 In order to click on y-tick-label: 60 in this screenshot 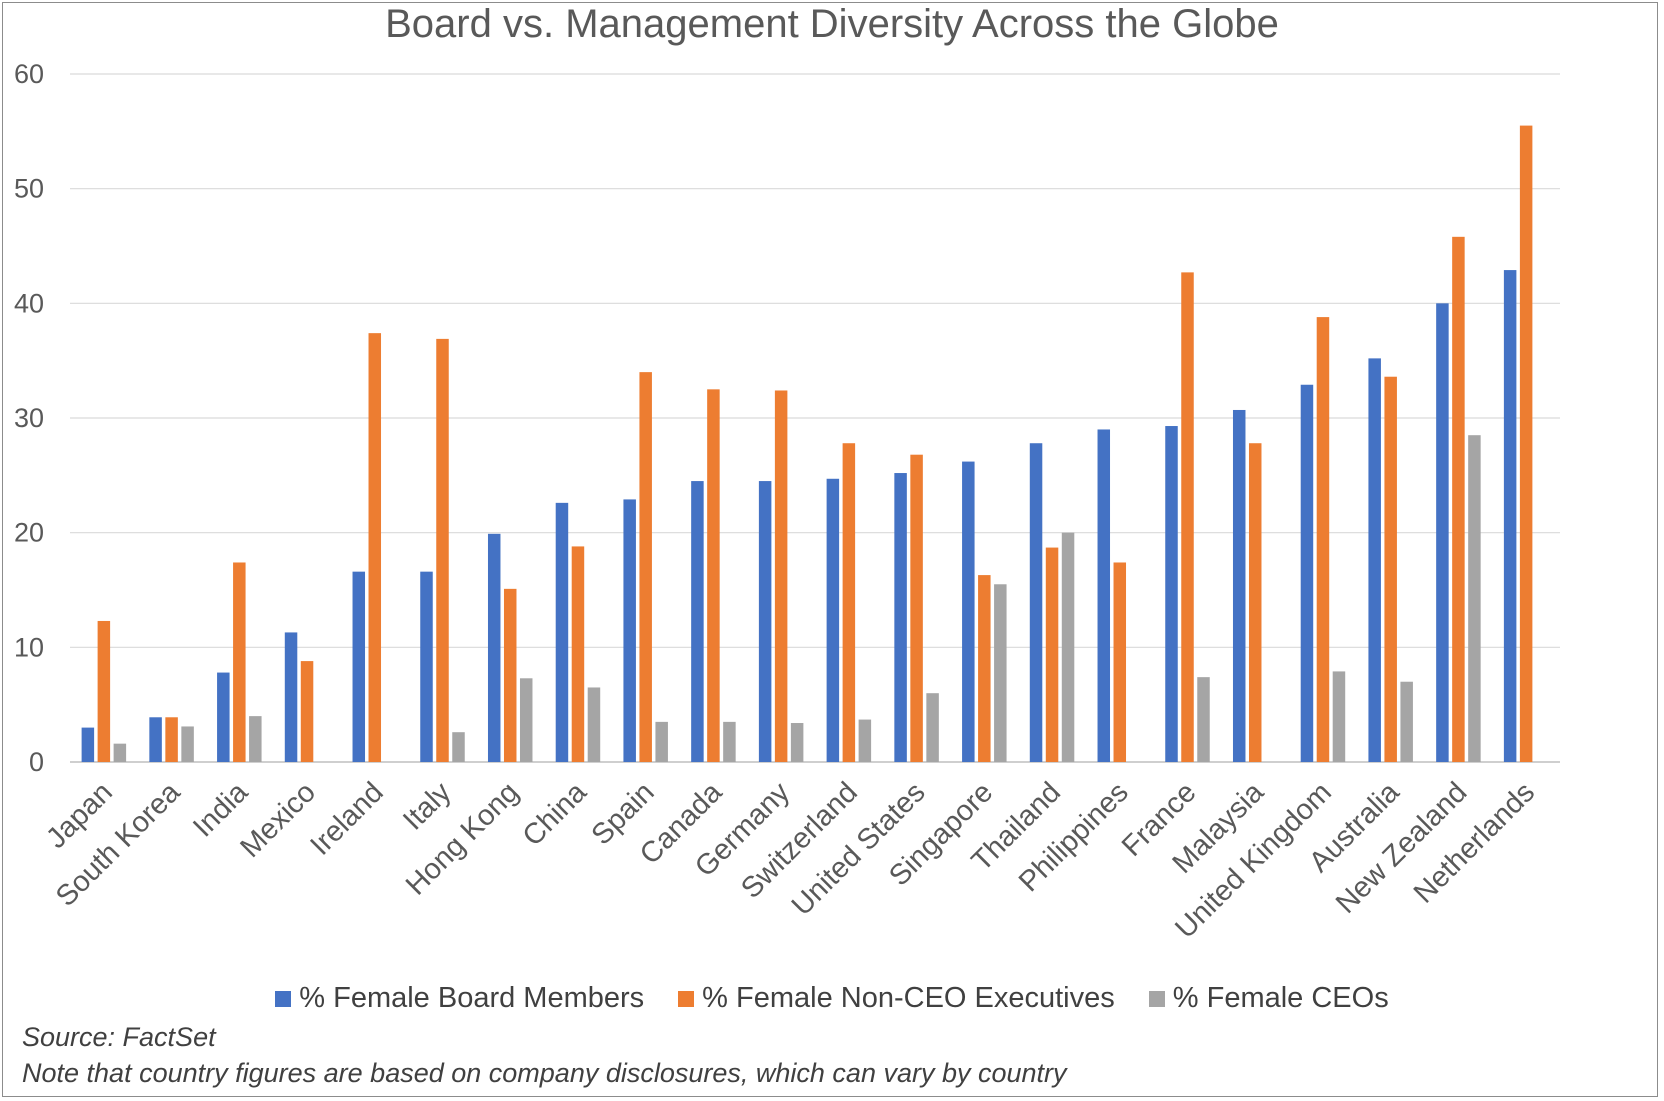, I will do `click(29, 74)`.